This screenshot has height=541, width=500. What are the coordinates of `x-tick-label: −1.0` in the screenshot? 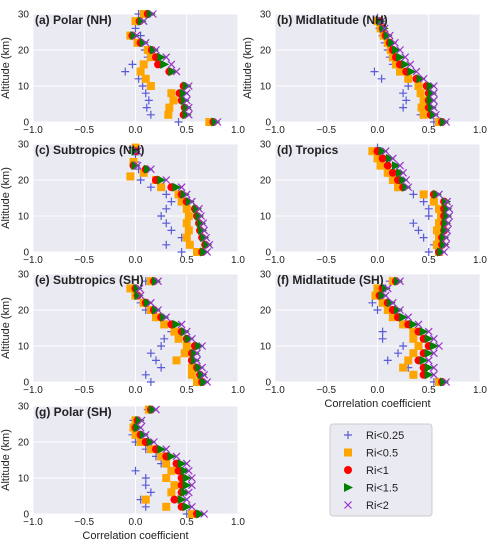 It's located at (275, 390).